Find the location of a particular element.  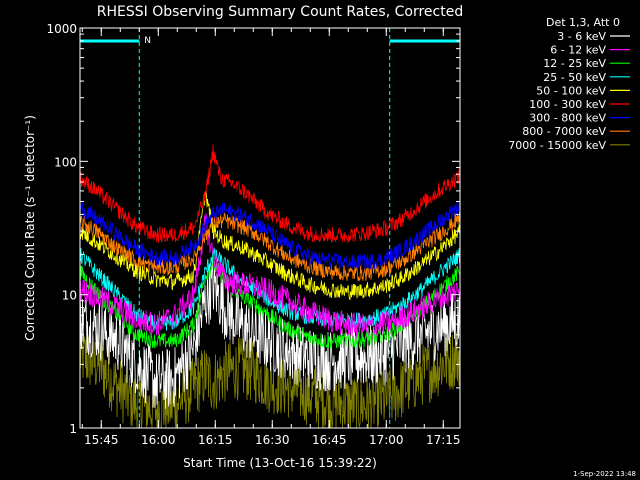

legend: Det 1,3, Att 0 is located at coordinates (583, 22).